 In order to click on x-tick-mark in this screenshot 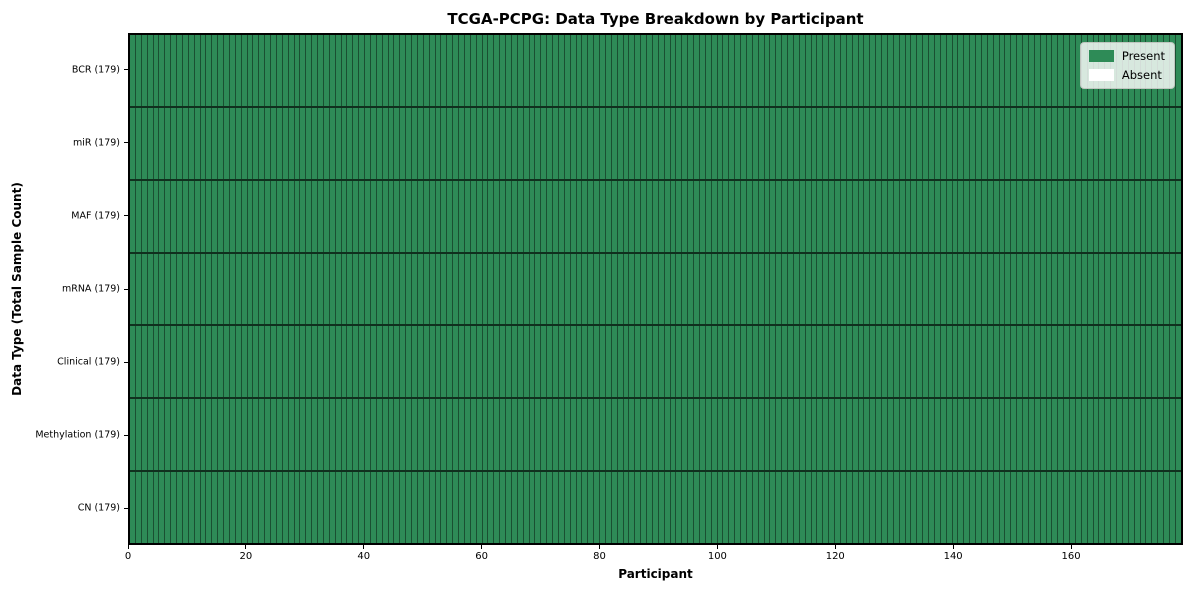, I will do `click(364, 547)`.